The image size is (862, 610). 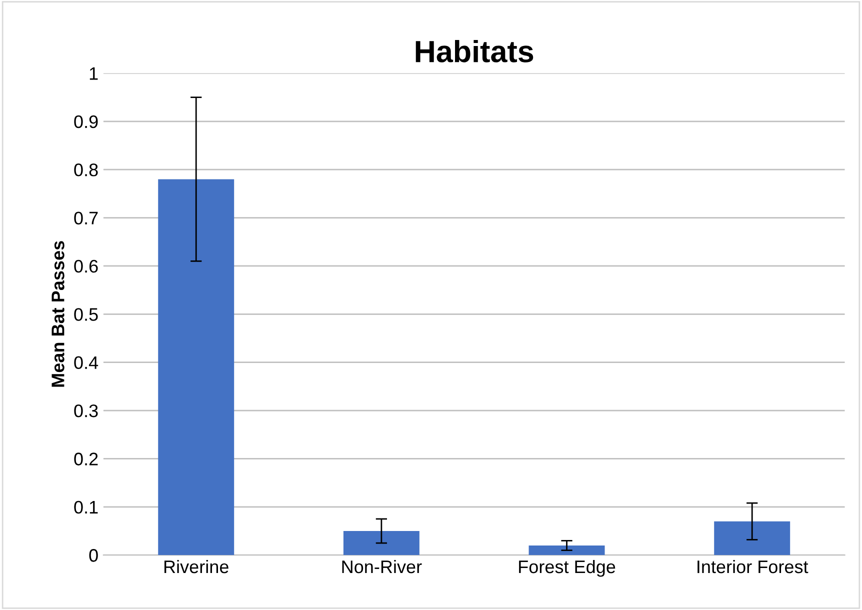 I want to click on y-tick-label: 0.9, so click(x=86, y=121).